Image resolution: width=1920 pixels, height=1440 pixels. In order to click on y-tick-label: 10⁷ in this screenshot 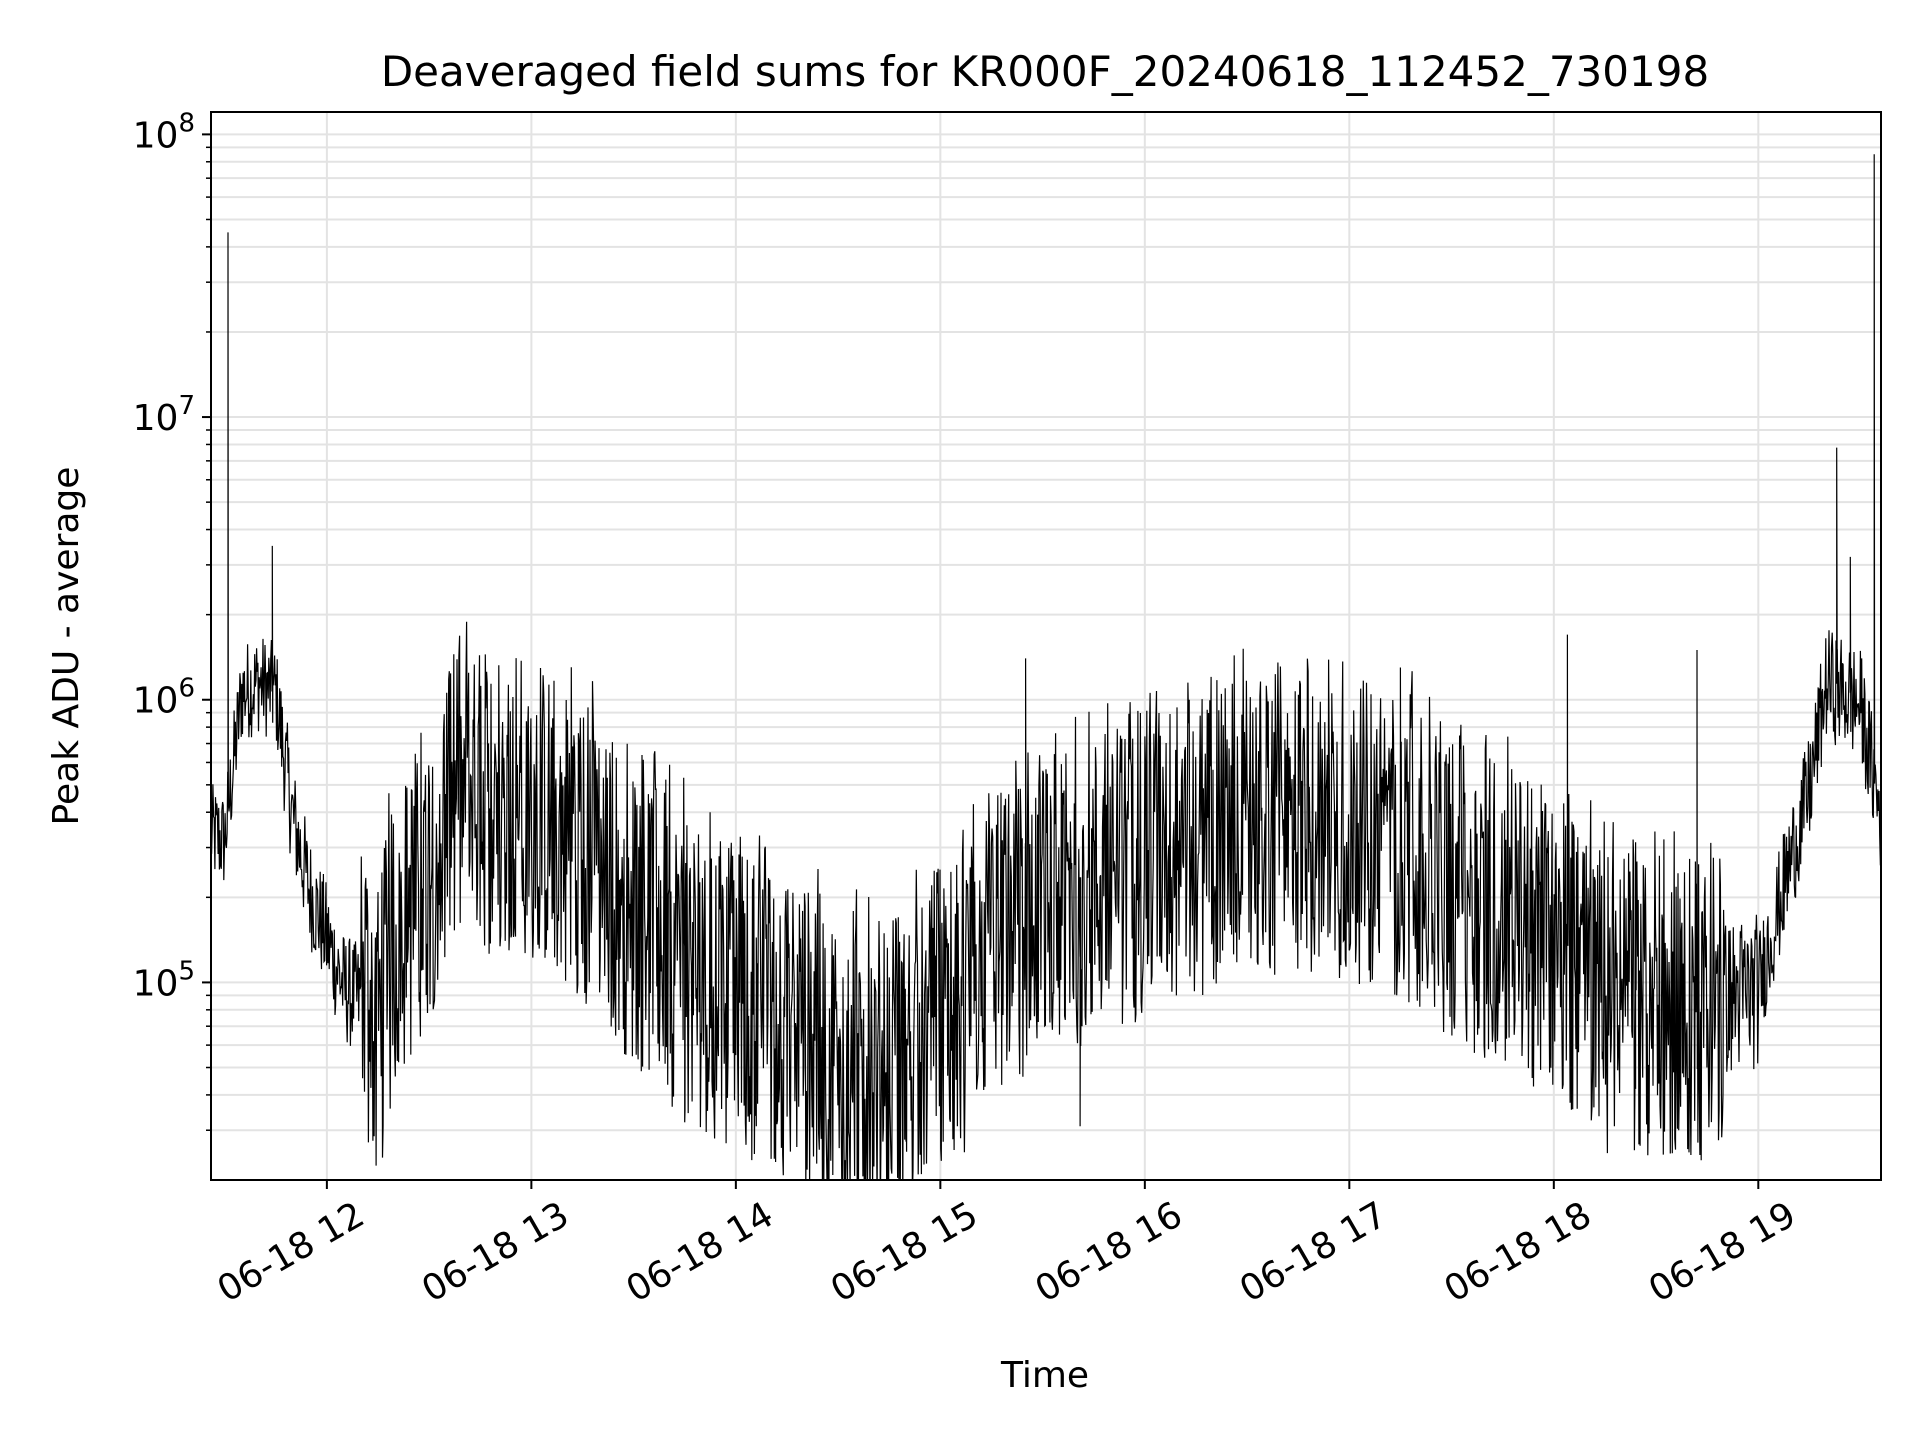, I will do `click(164, 415)`.